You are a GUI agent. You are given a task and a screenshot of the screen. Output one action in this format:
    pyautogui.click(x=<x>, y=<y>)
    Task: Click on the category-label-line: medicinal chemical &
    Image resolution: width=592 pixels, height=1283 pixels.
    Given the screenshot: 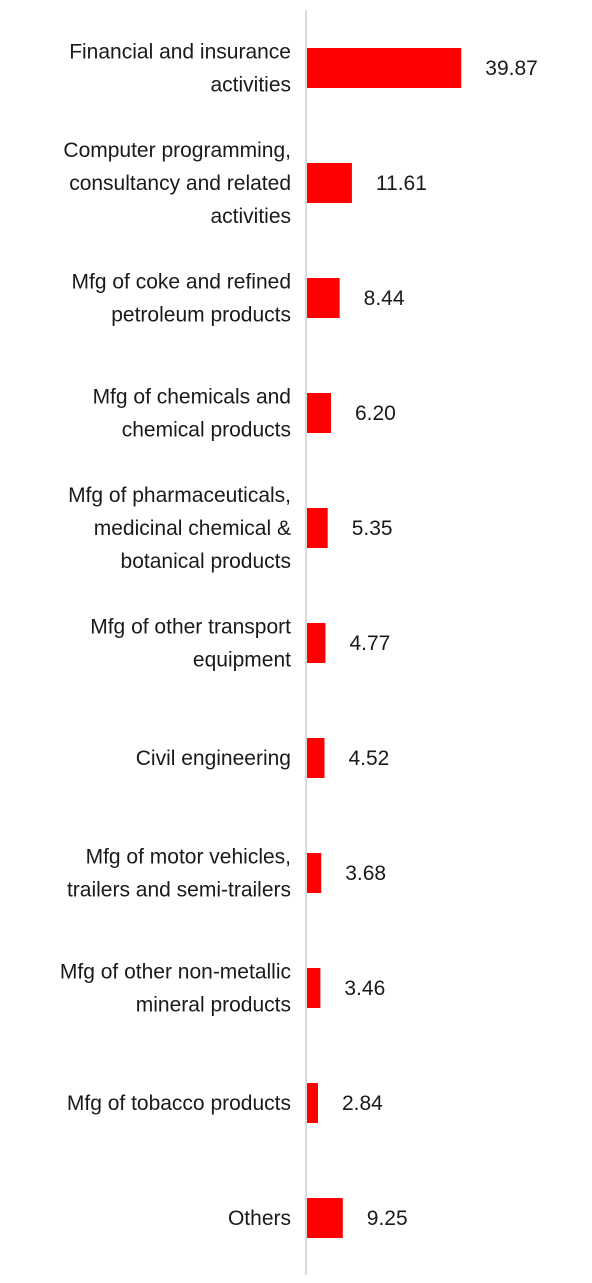 What is the action you would take?
    pyautogui.click(x=192, y=528)
    